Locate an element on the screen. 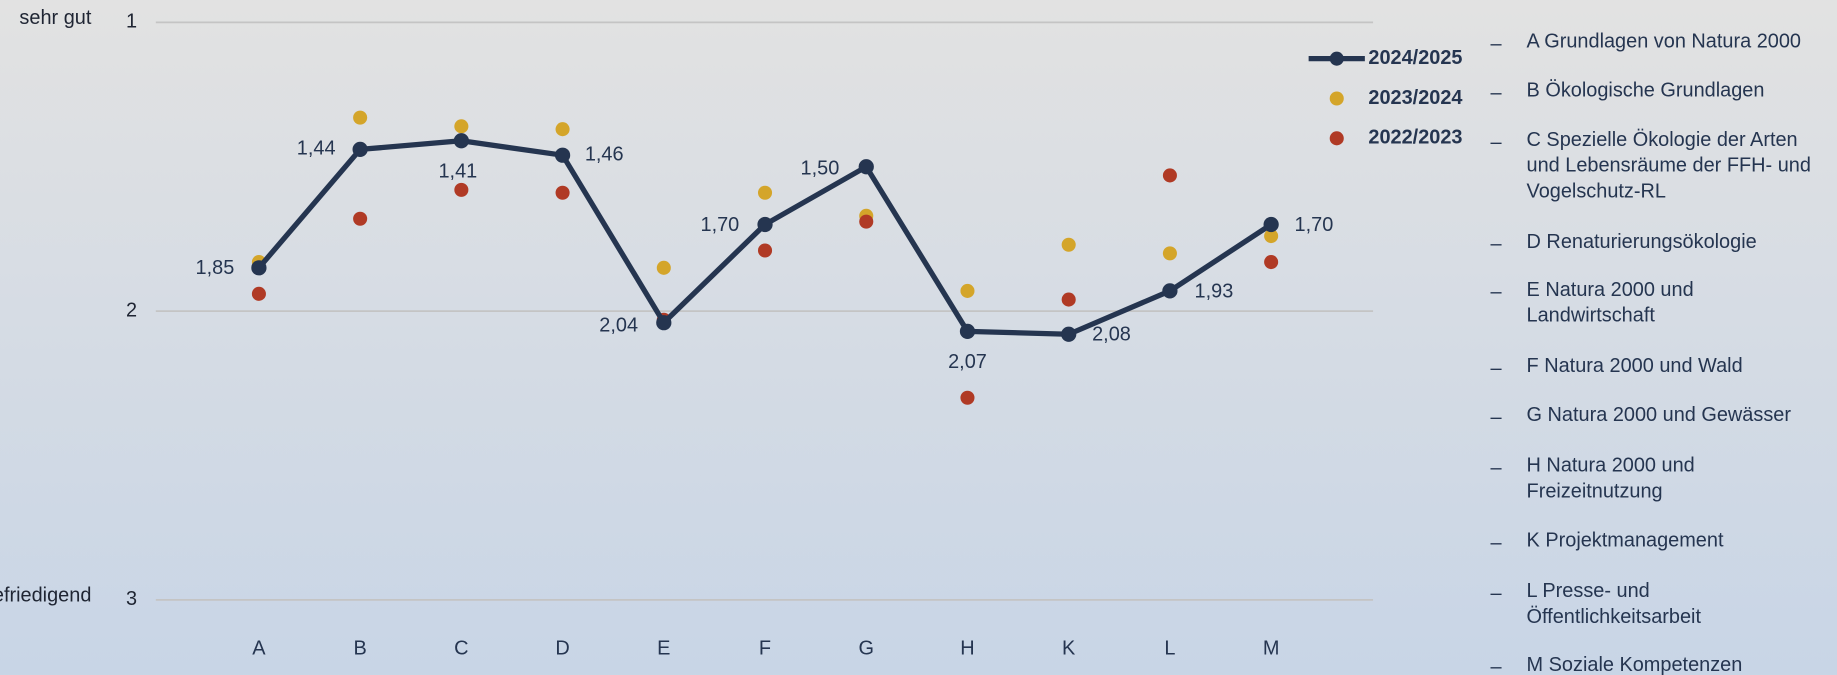  list-item: K Projektmanagement is located at coordinates (1625, 541).